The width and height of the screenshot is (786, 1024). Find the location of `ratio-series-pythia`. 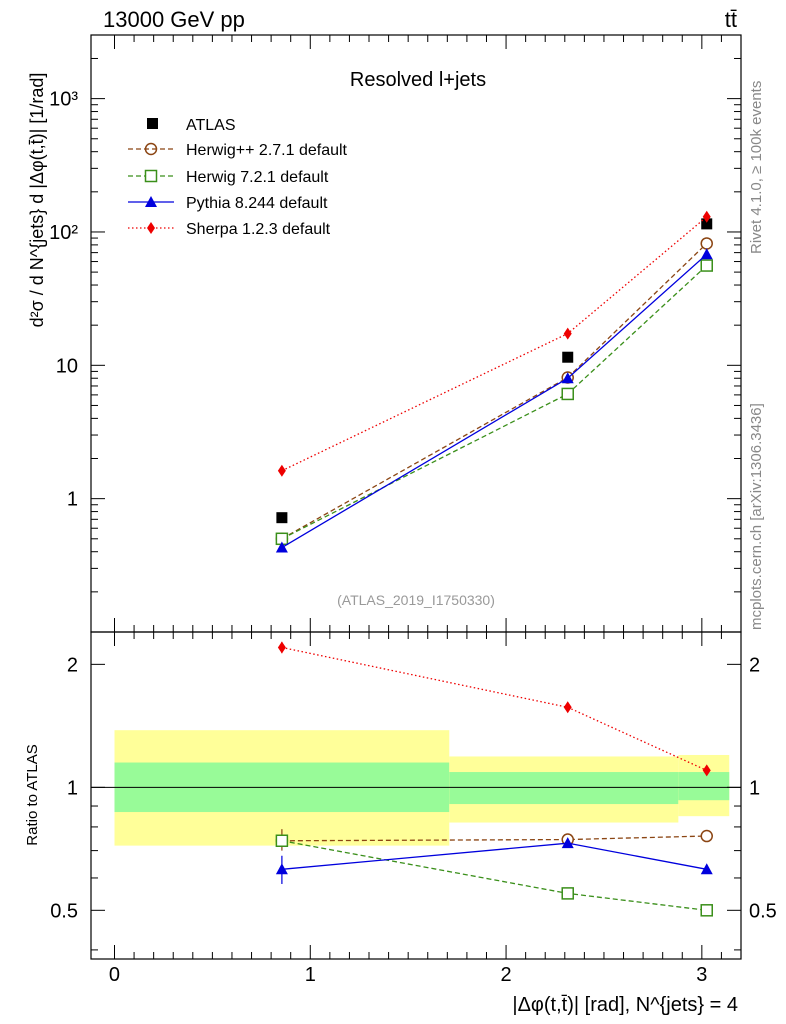

ratio-series-pythia is located at coordinates (494, 856).